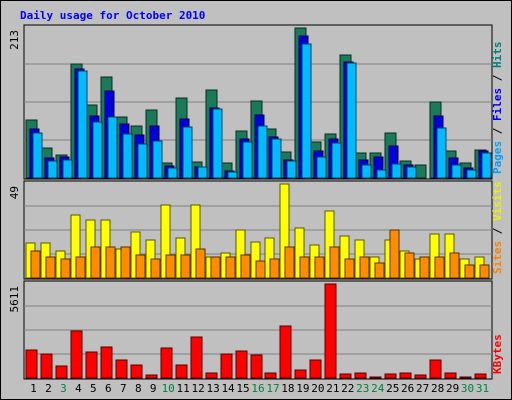 This screenshot has height=400, width=512. I want to click on x-tick-label: 16, so click(257, 388).